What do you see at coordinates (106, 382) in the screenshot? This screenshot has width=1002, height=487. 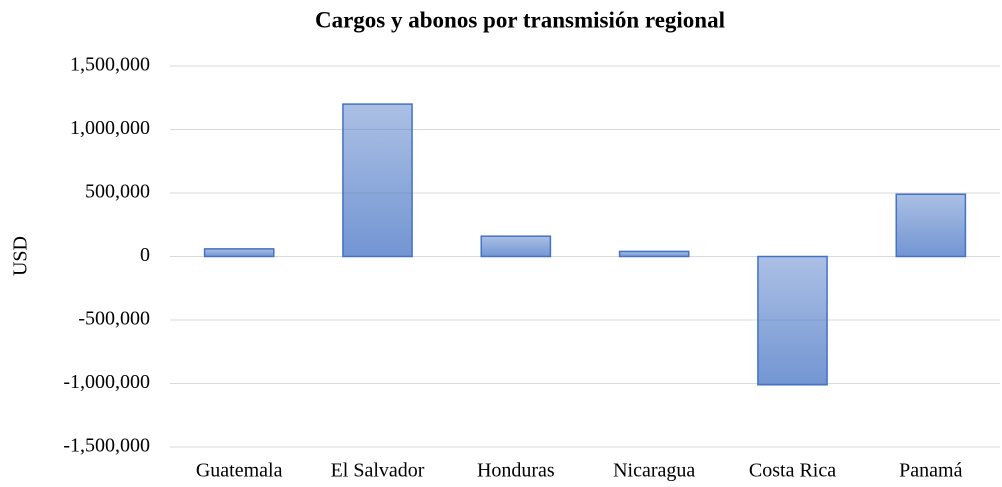 I see `y-tick-label: -1,000,000` at bounding box center [106, 382].